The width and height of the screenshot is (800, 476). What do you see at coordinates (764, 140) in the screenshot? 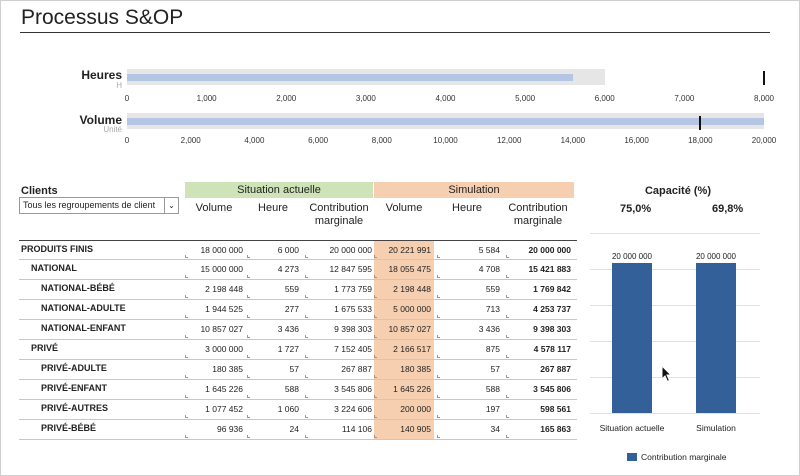
I see `axis-tick-label: 20,000` at bounding box center [764, 140].